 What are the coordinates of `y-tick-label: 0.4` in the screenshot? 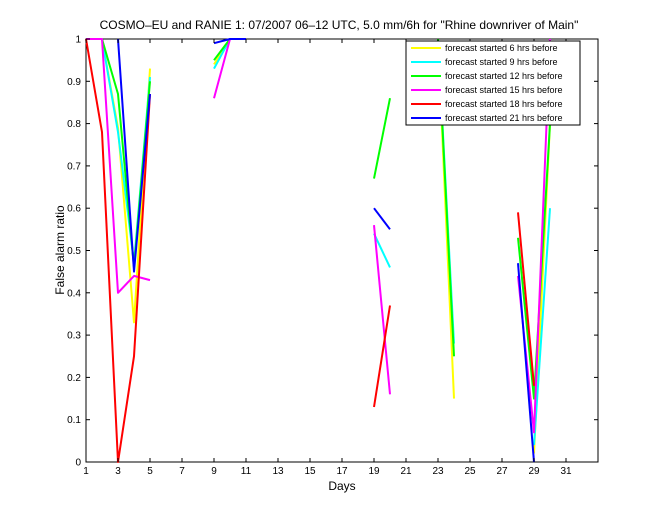 It's located at (74, 293).